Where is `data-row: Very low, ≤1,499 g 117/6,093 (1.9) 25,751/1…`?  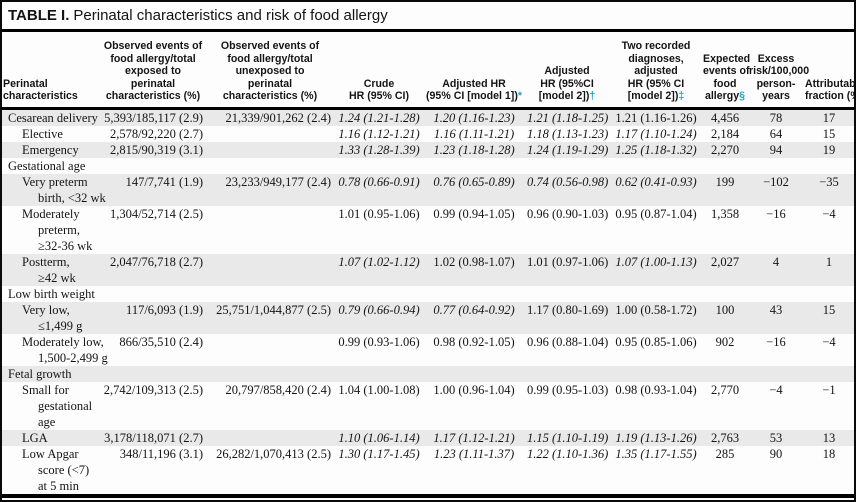
data-row: Very low, ≤1,499 g 117/6,093 (1.9) 25,751/1… is located at coordinates (428, 317).